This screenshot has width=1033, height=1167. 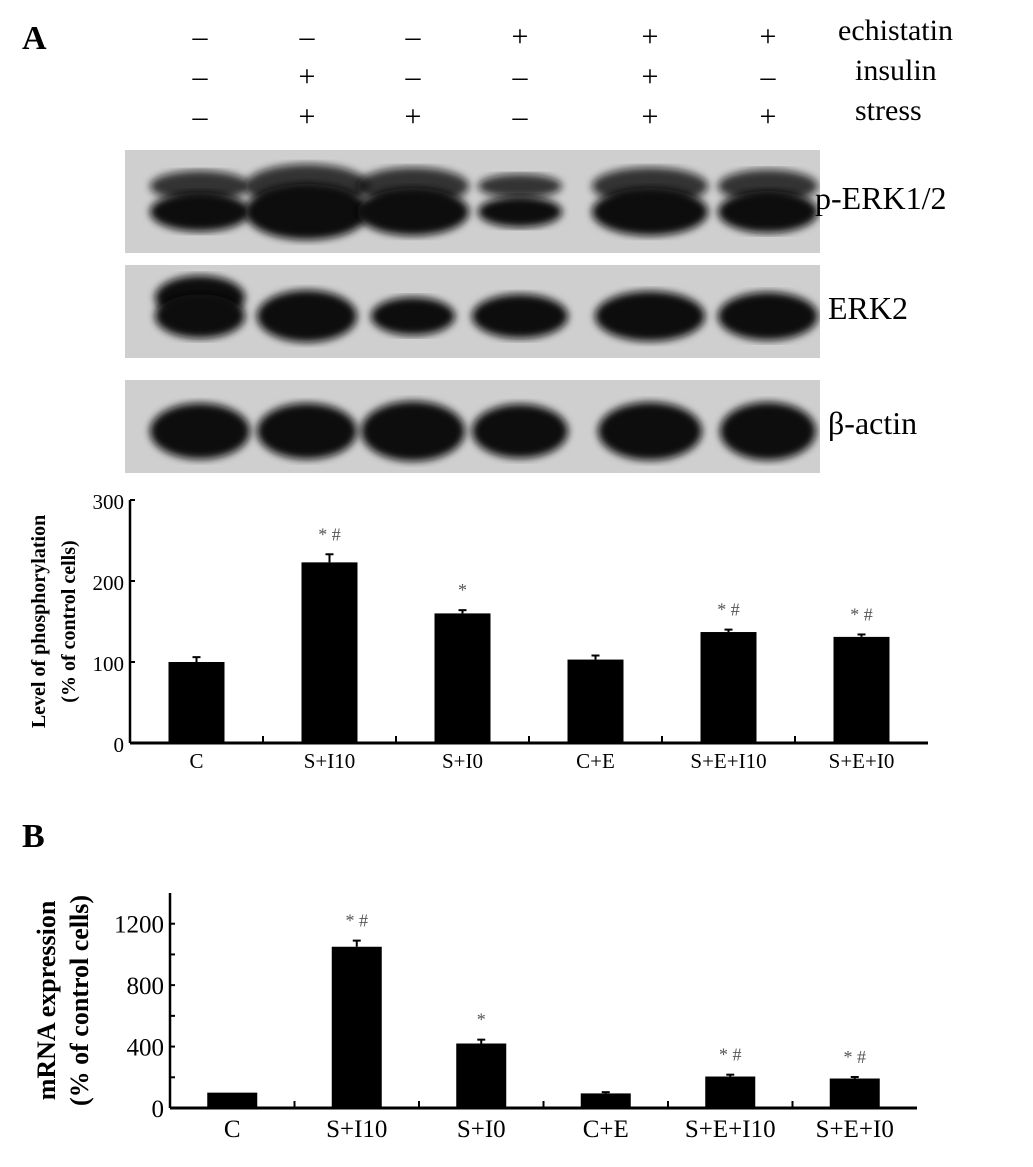 What do you see at coordinates (146, 1048) in the screenshot?
I see `y-tick-label: 400` at bounding box center [146, 1048].